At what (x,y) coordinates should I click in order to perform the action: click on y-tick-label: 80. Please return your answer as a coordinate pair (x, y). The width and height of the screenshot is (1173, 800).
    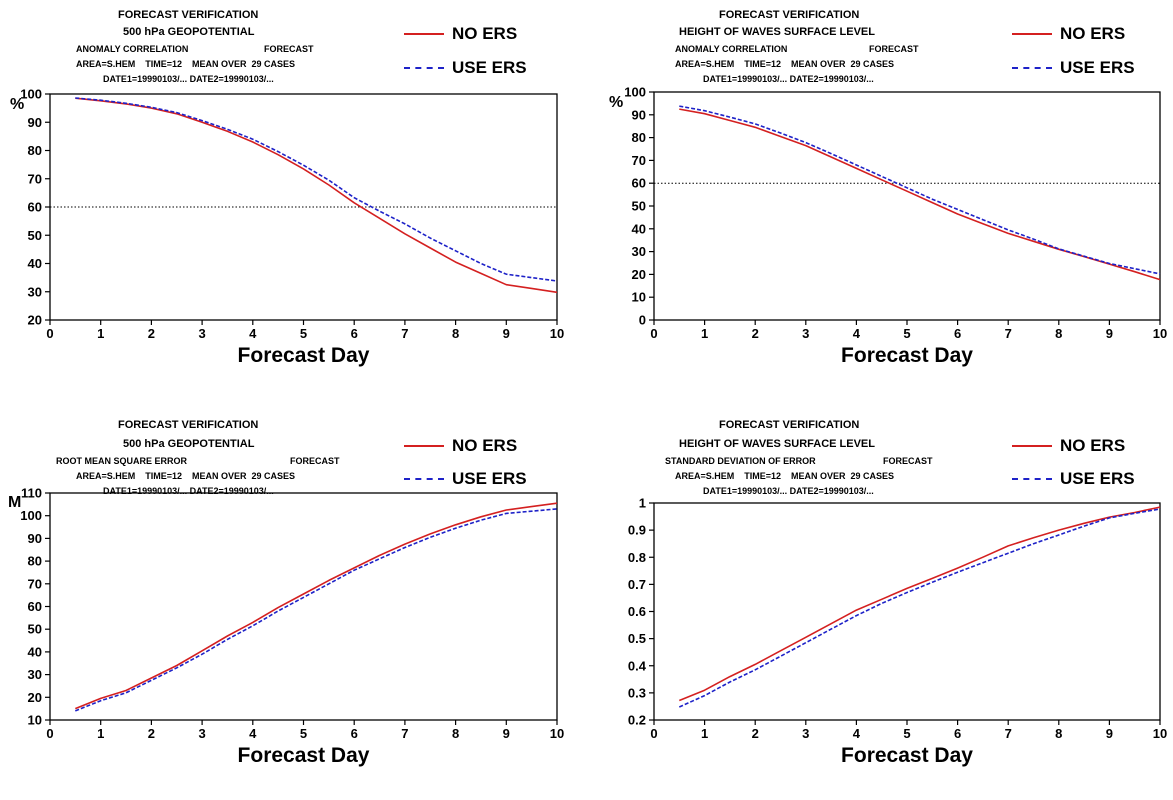
    Looking at the image, I should click on (639, 137).